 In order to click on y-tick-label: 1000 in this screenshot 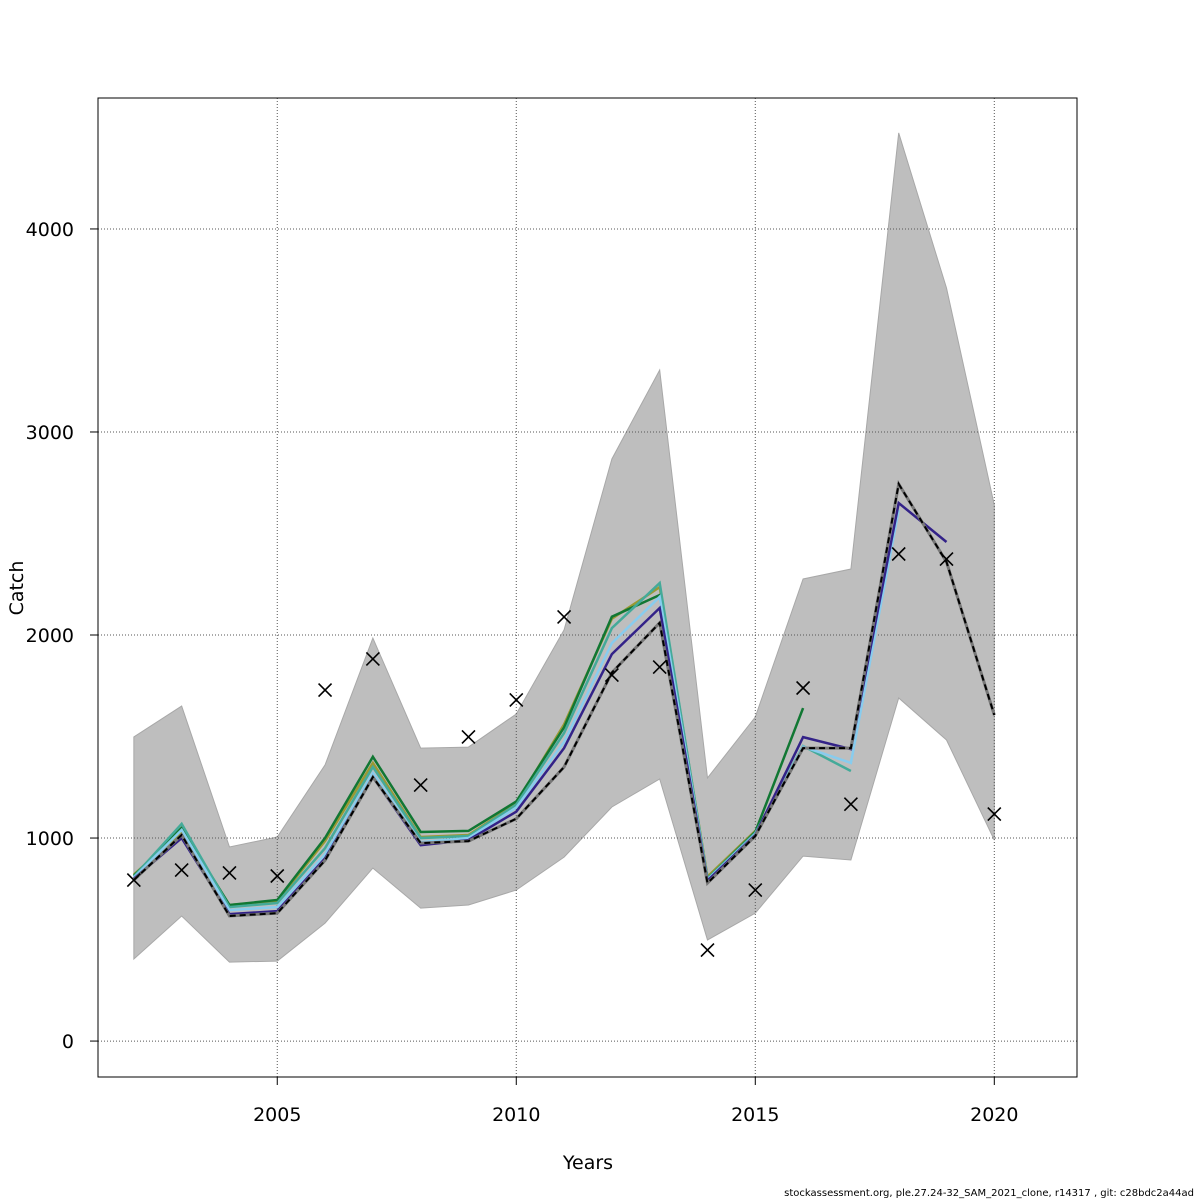, I will do `click(50, 839)`.